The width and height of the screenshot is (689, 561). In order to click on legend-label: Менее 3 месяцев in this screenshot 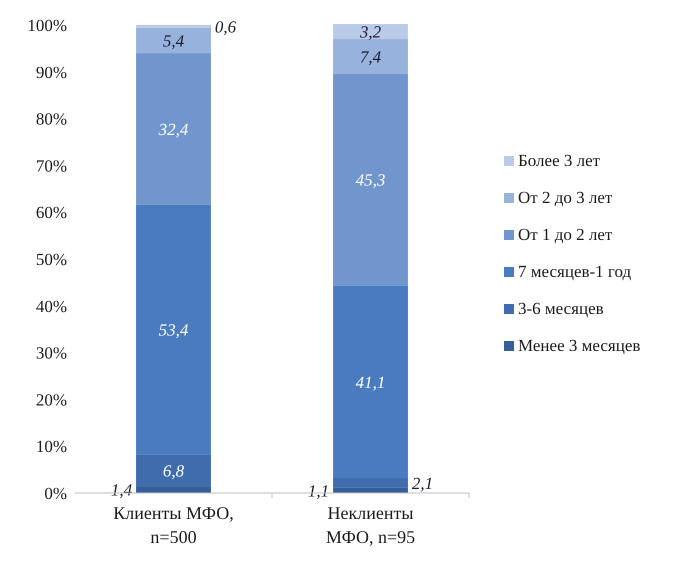, I will do `click(579, 345)`.